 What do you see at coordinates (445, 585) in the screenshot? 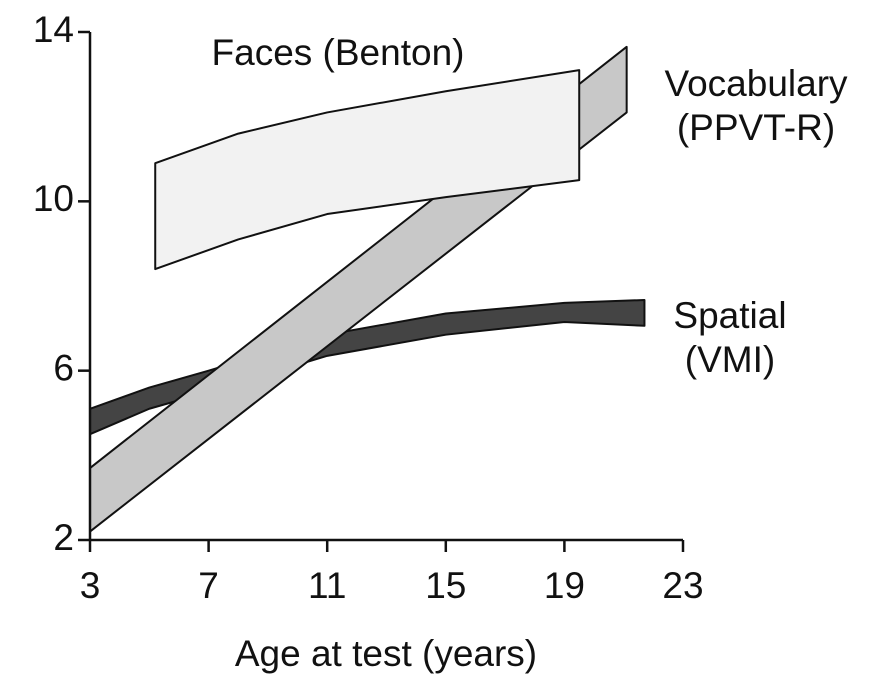
I see `x-tick-label: 15` at bounding box center [445, 585].